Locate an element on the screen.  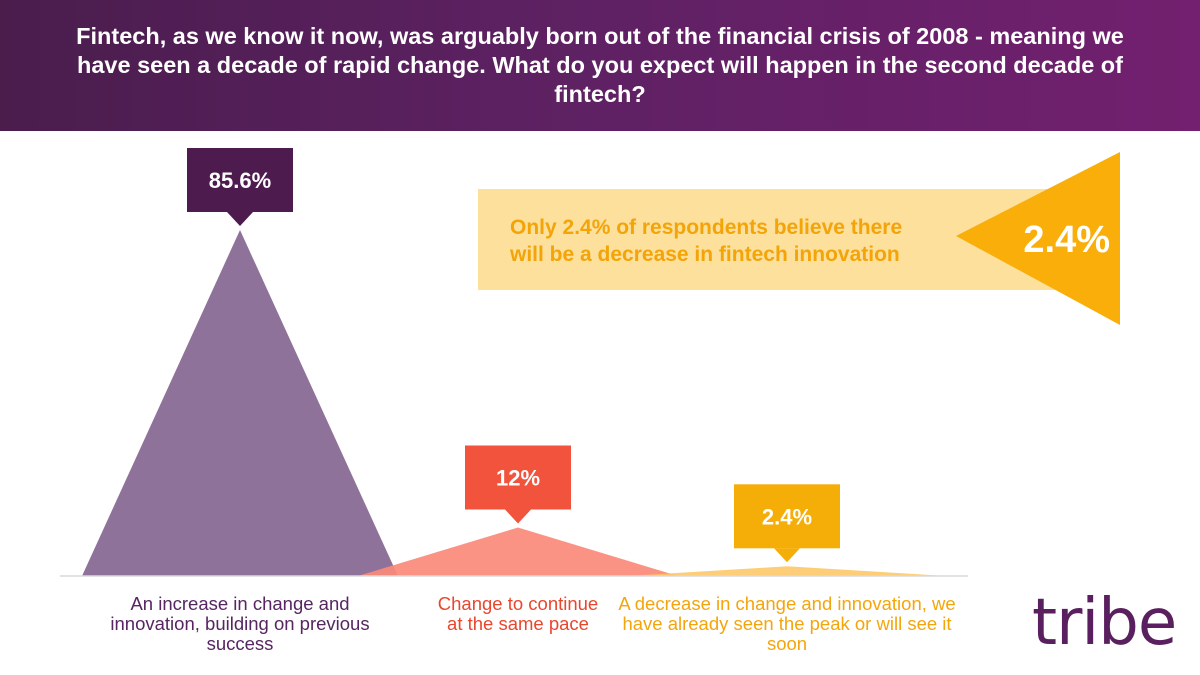
data-label-text-3: 2.4% is located at coordinates (787, 516).